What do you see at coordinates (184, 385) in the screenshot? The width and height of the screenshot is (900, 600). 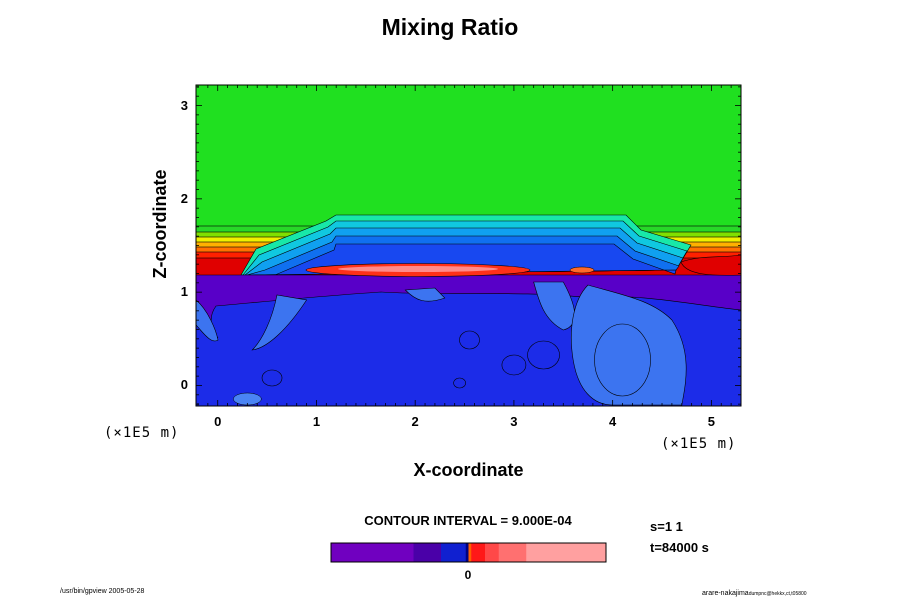 I see `y-tick-label: 0` at bounding box center [184, 385].